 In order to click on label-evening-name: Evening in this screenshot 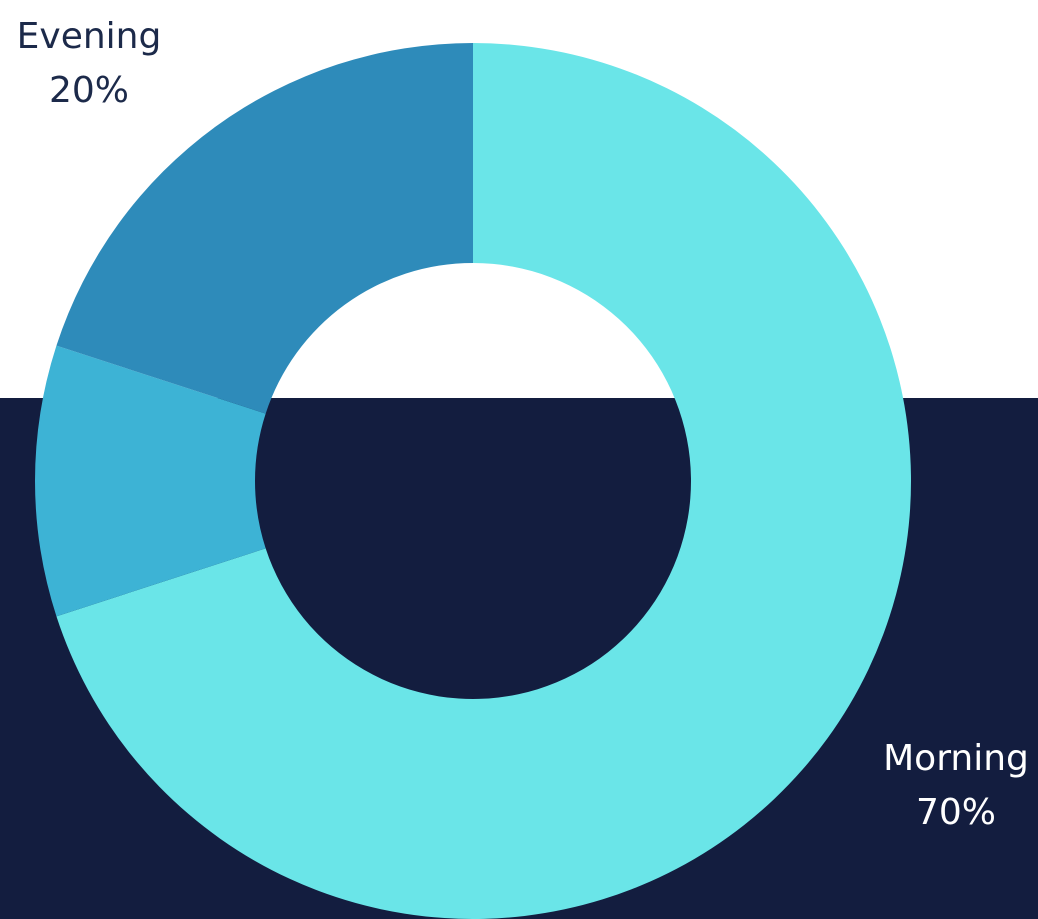, I will do `click(89, 36)`.